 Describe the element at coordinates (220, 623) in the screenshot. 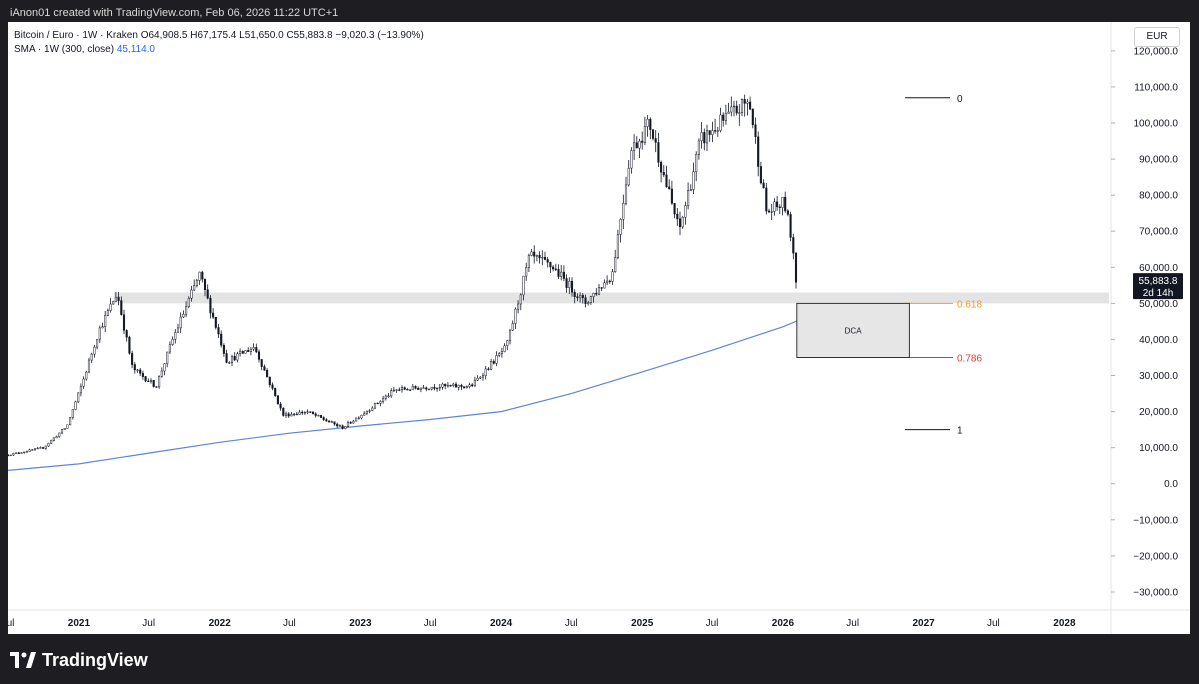

I see `x-axis-tick-label: 2022` at that location.